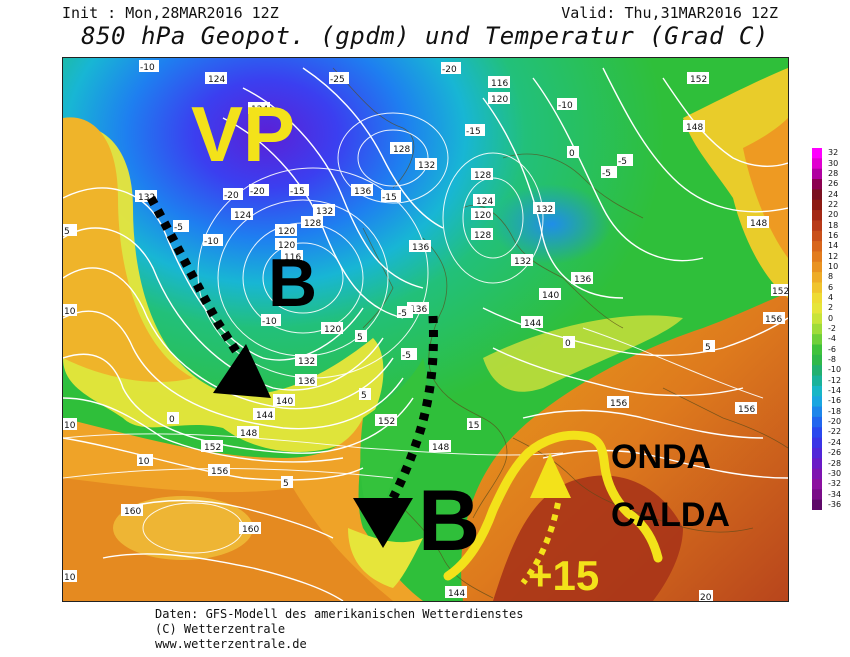 The width and height of the screenshot is (850, 657). What do you see at coordinates (183, 528) in the screenshot?
I see `warm-patch` at bounding box center [183, 528].